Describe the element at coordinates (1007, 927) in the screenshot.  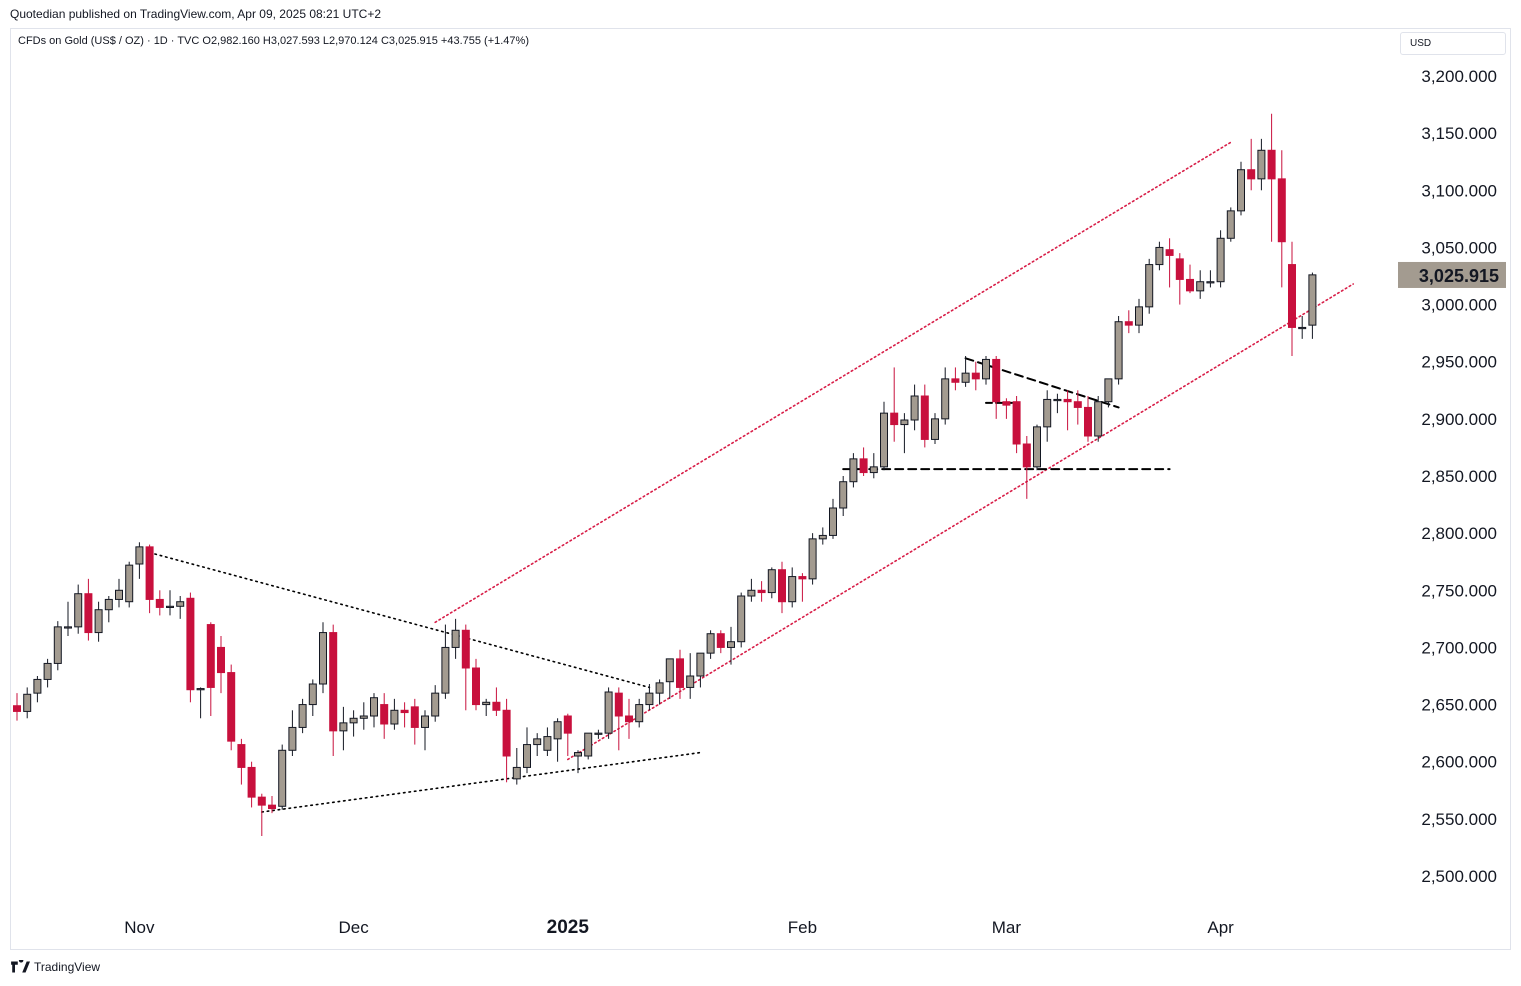
I see `x-tick-label: Mar` at that location.